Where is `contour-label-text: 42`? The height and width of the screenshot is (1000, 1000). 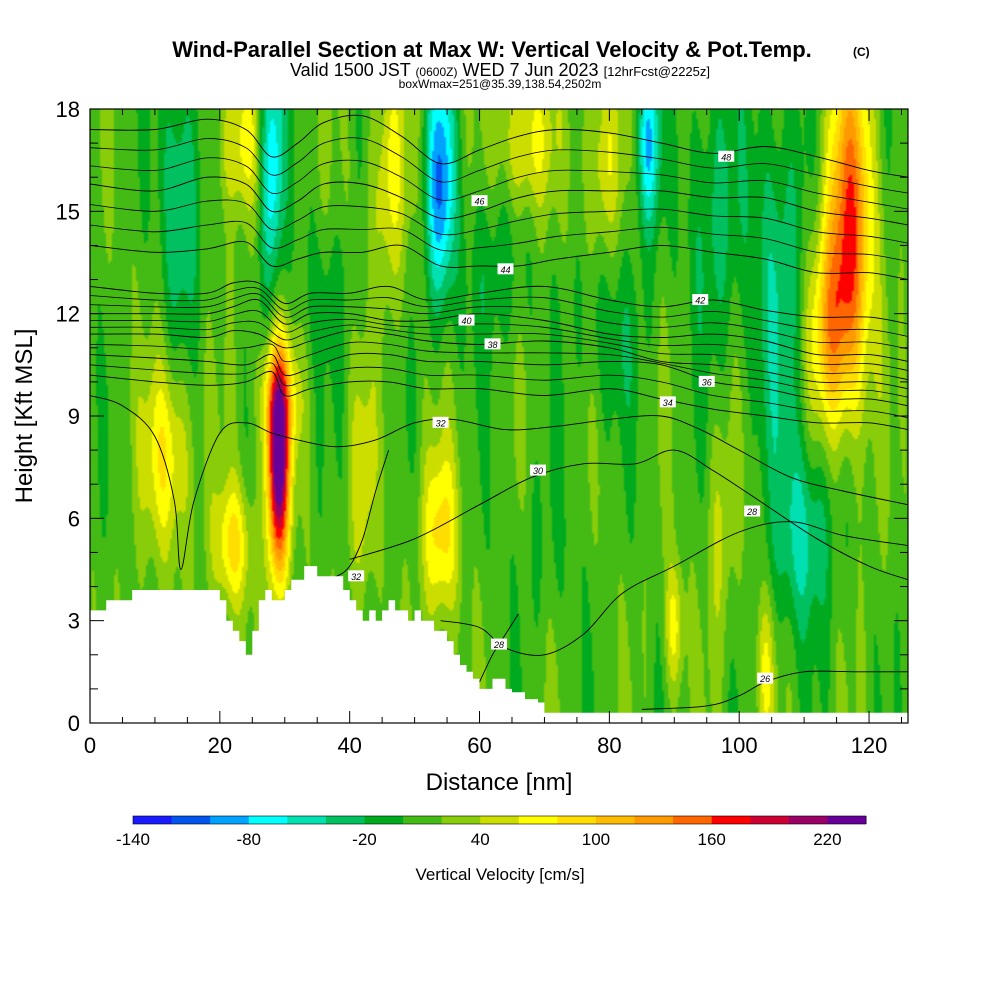
contour-label-text: 42 is located at coordinates (700, 301).